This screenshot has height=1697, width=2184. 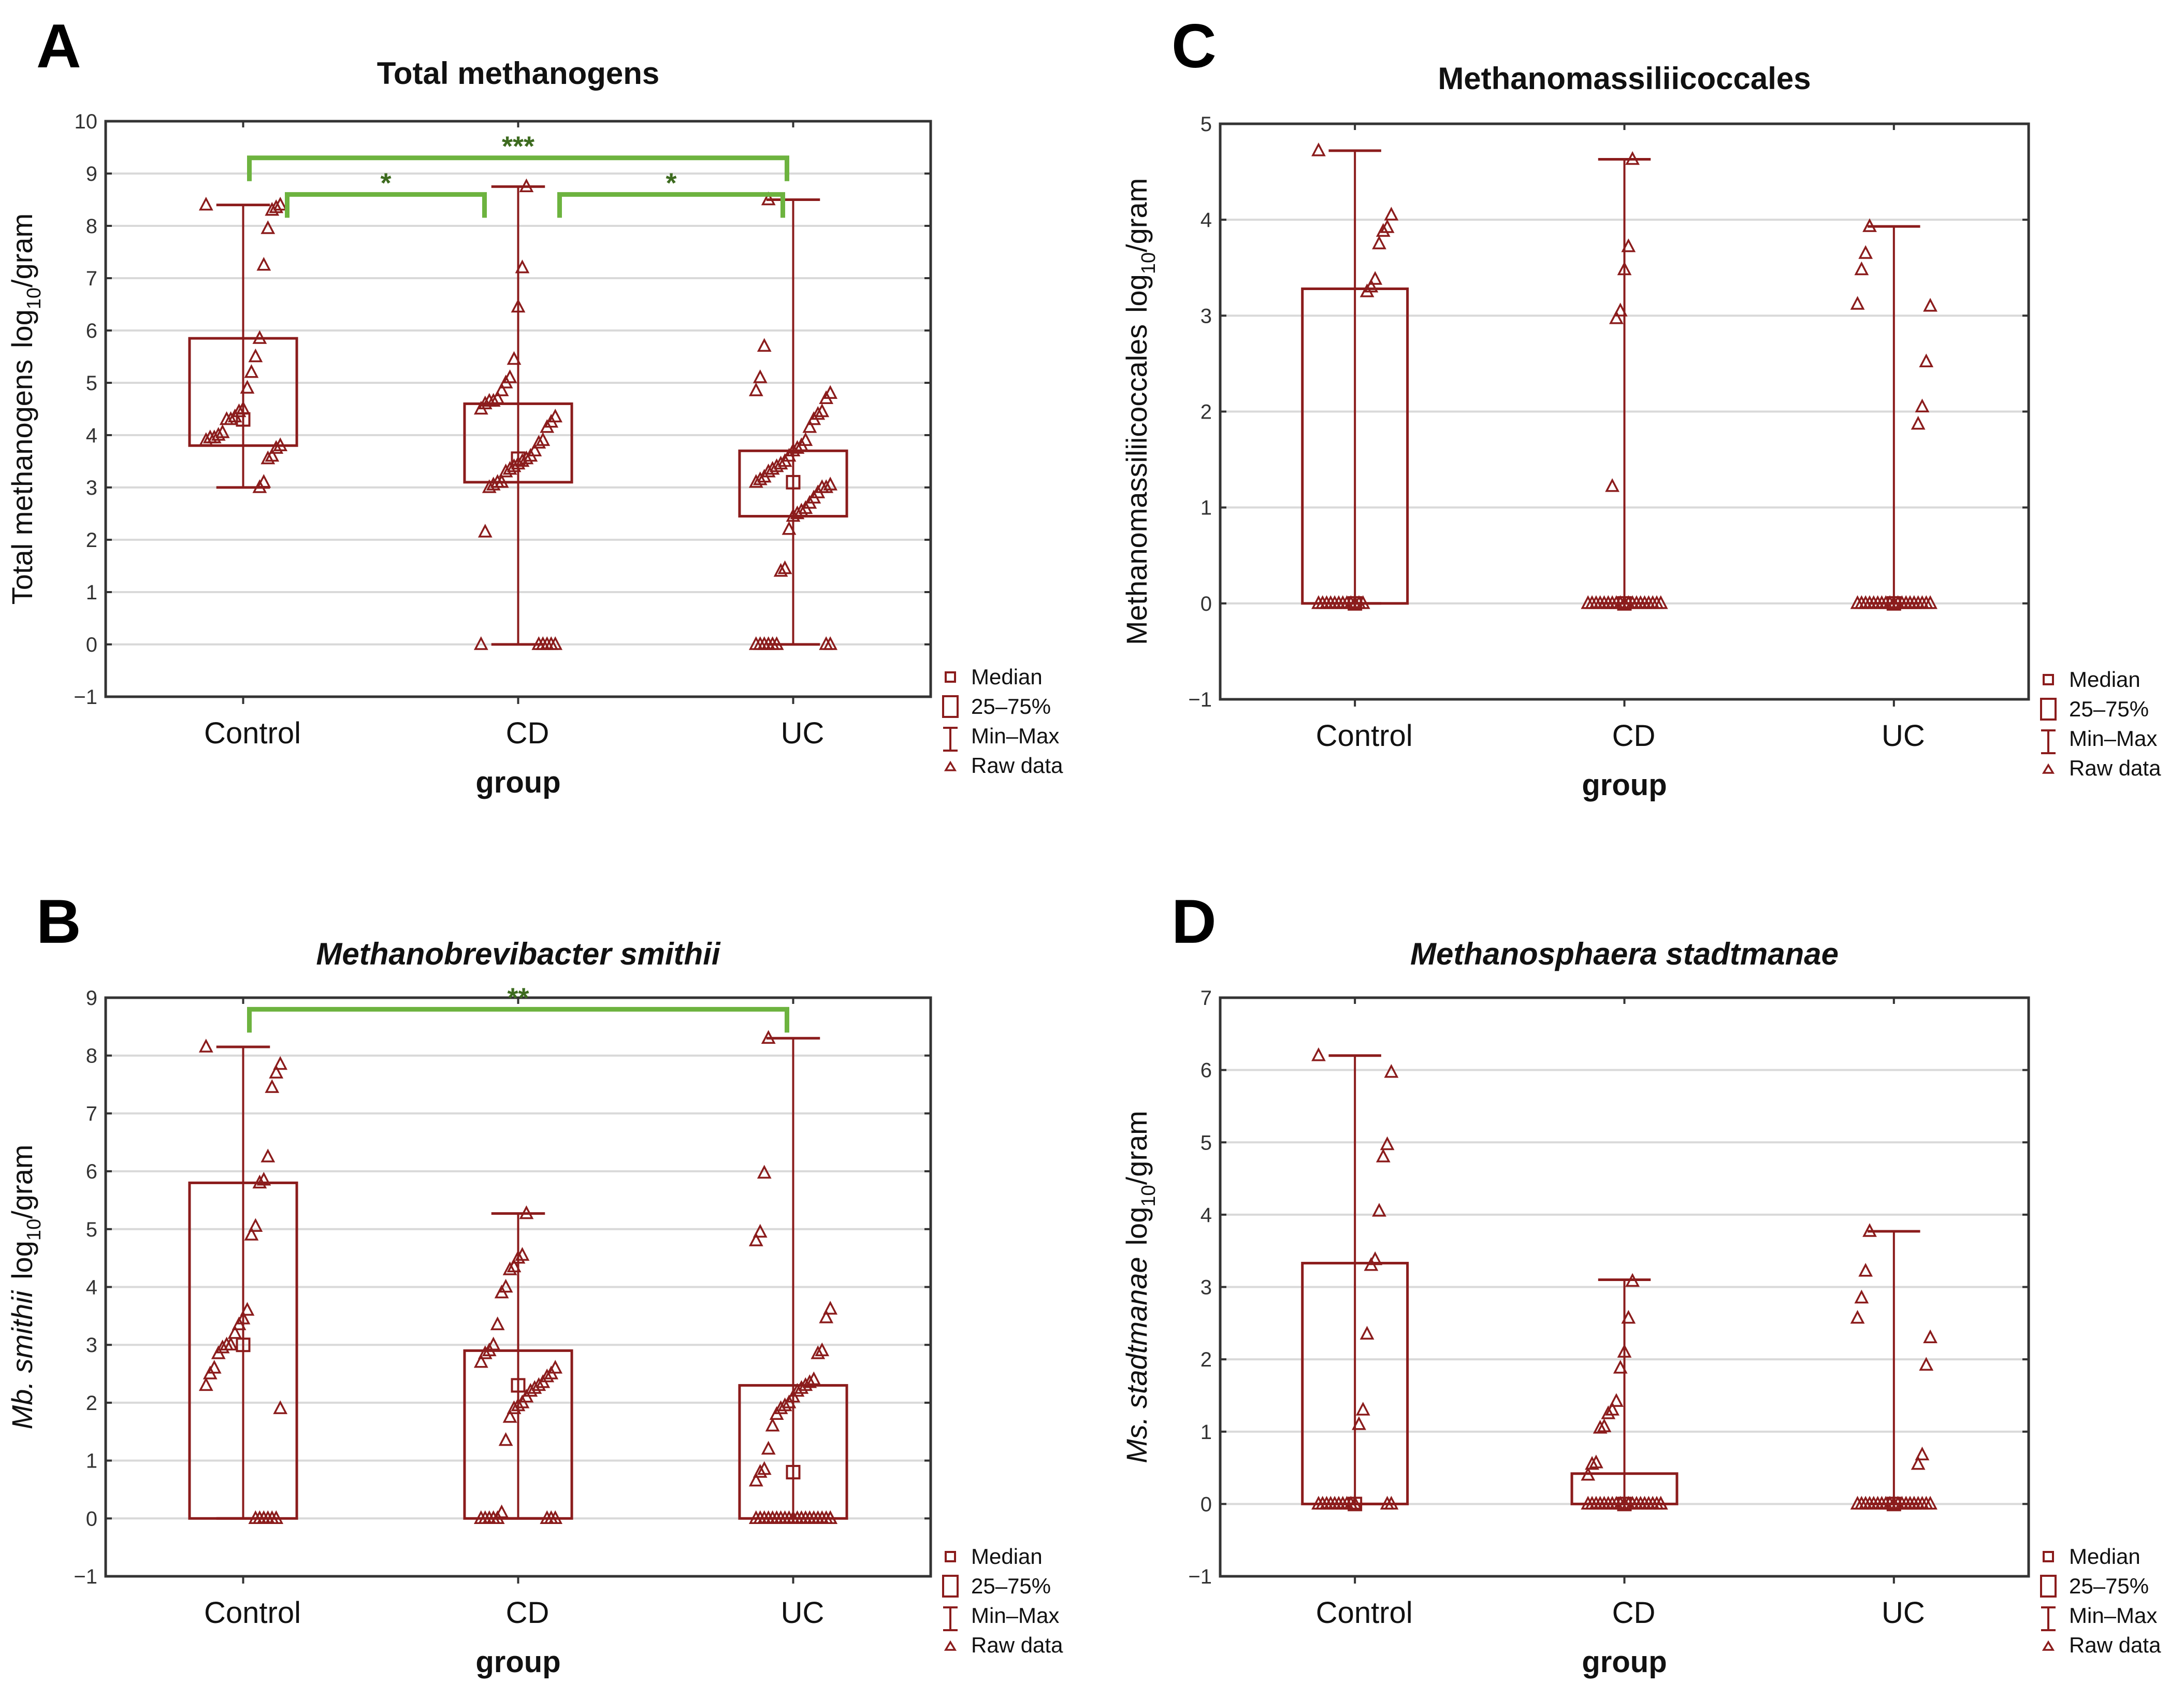 I want to click on legend-minmax-icon, so click(x=950, y=1619).